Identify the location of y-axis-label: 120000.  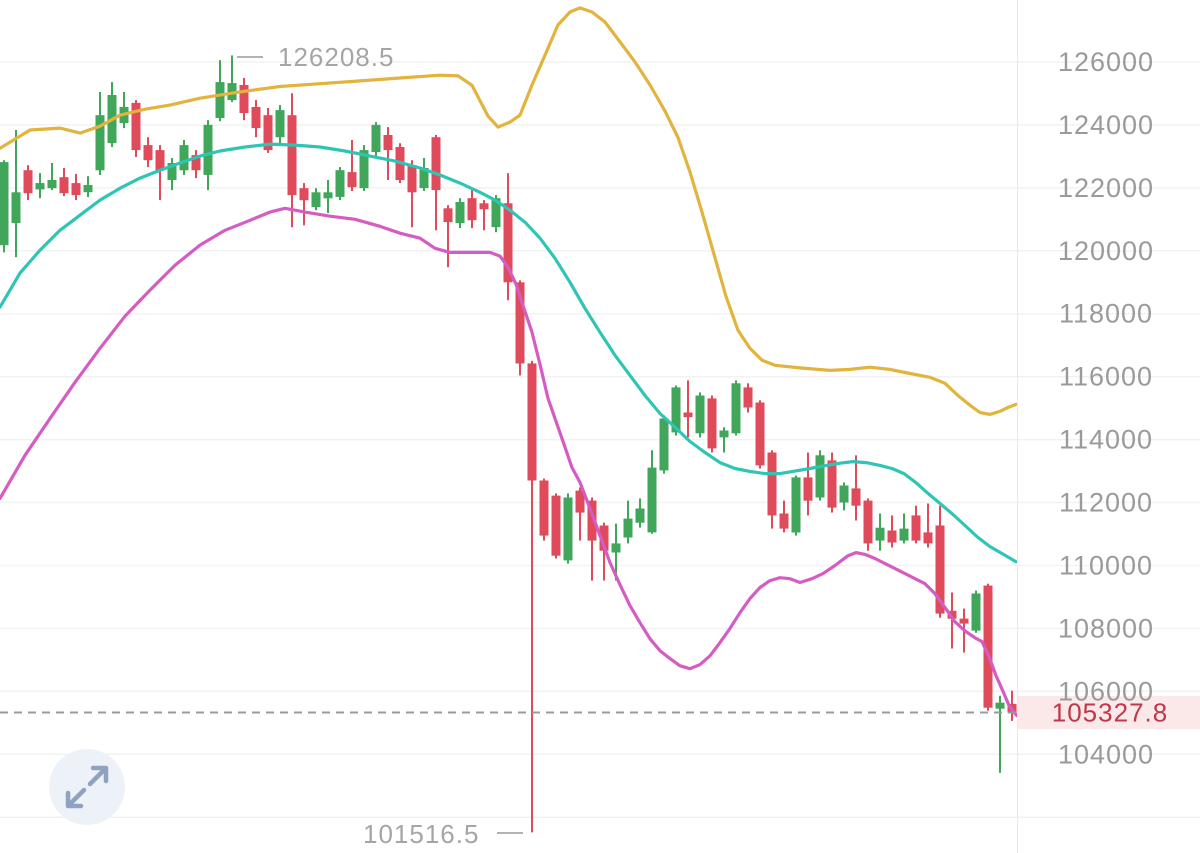
(1106, 251).